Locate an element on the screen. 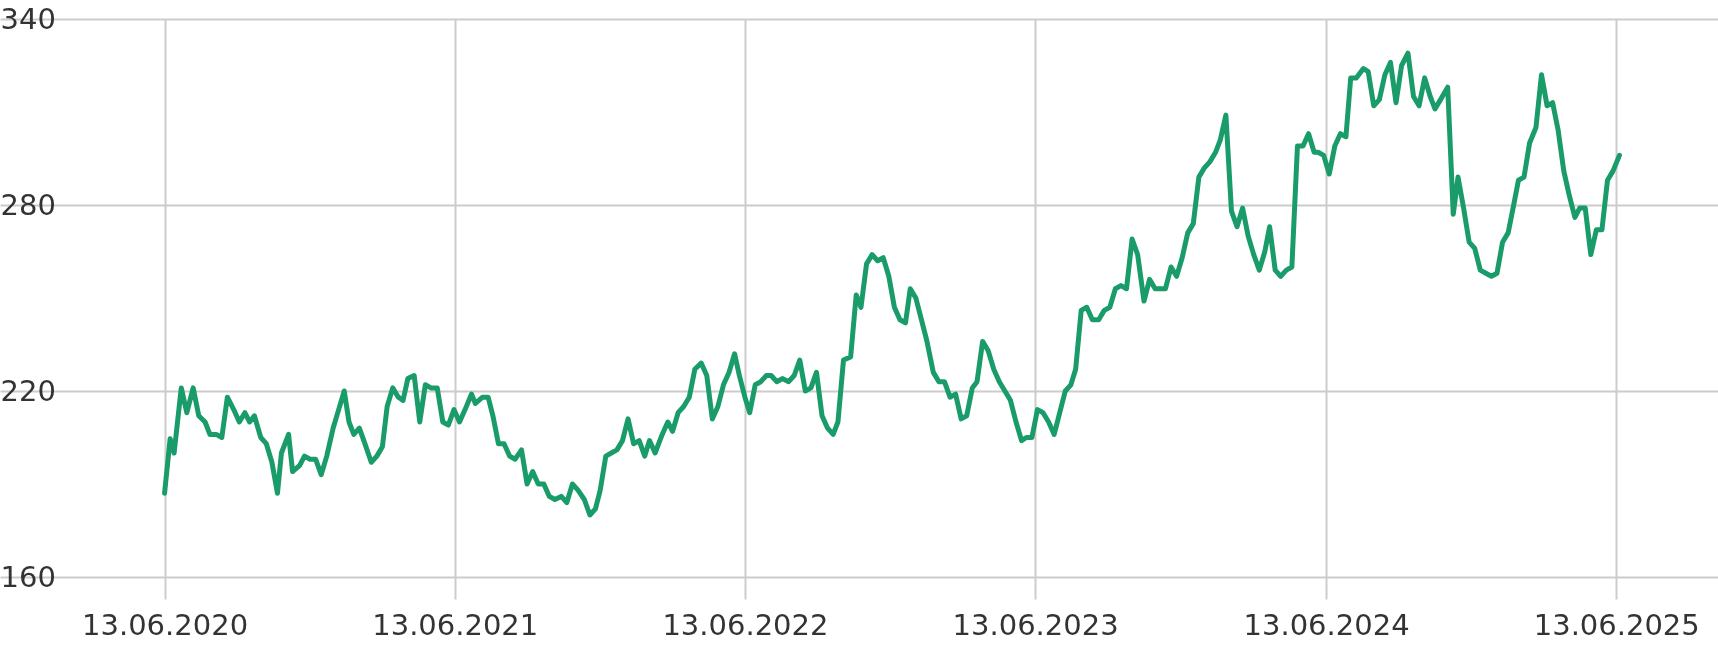  x-tick-label: 13.06.2025 is located at coordinates (1616, 624).